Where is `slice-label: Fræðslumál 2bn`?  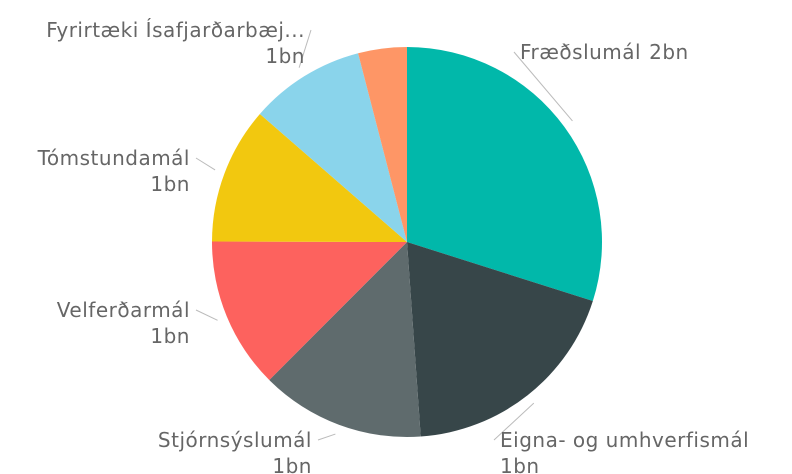
slice-label: Fræðslumál 2bn is located at coordinates (604, 52).